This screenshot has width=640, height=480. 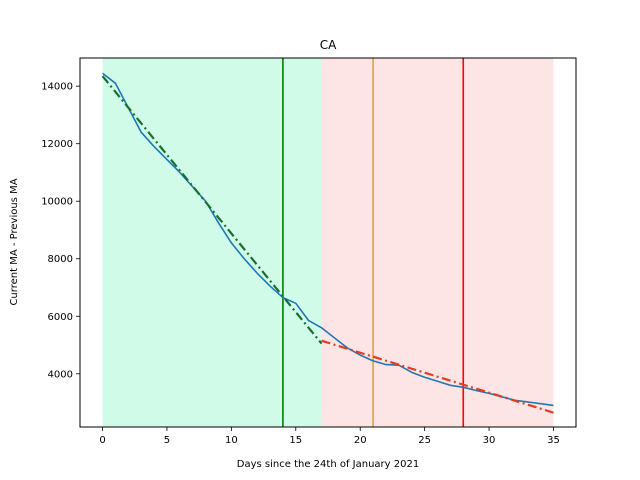 What do you see at coordinates (489, 440) in the screenshot?
I see `x-tick-label: 30` at bounding box center [489, 440].